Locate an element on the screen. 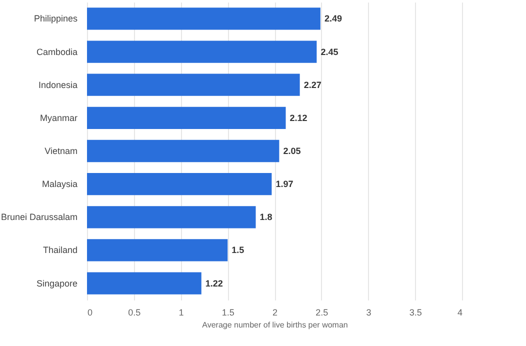  y-tick-label: Cambodia is located at coordinates (57, 51).